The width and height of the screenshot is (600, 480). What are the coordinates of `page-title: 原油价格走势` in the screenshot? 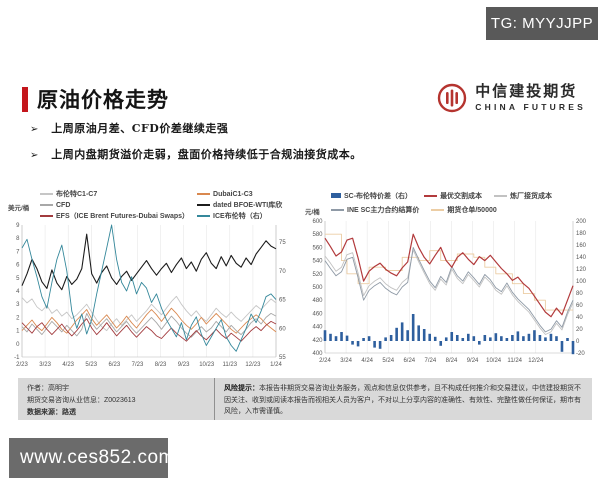 It's located at (103, 100).